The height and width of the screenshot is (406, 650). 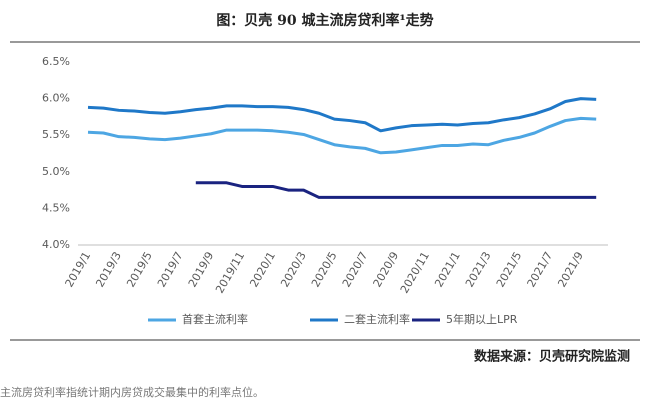 What do you see at coordinates (509, 270) in the screenshot?
I see `x-tick-label: 2021/5` at bounding box center [509, 270].